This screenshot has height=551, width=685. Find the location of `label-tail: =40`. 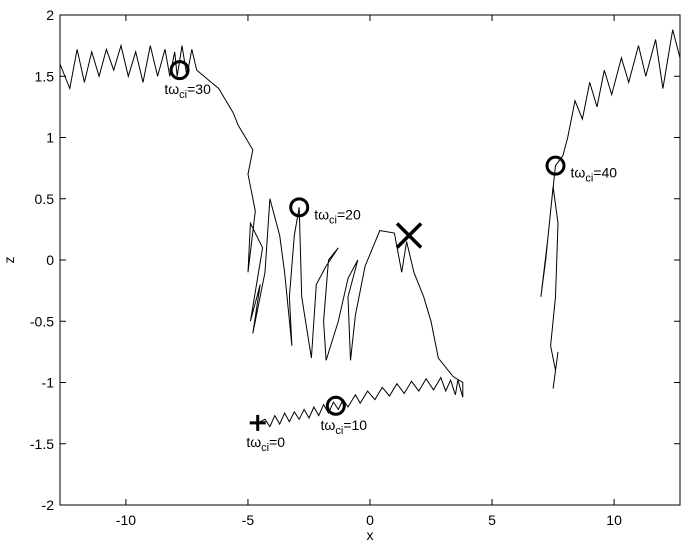

label-tail: =40 is located at coordinates (605, 173).